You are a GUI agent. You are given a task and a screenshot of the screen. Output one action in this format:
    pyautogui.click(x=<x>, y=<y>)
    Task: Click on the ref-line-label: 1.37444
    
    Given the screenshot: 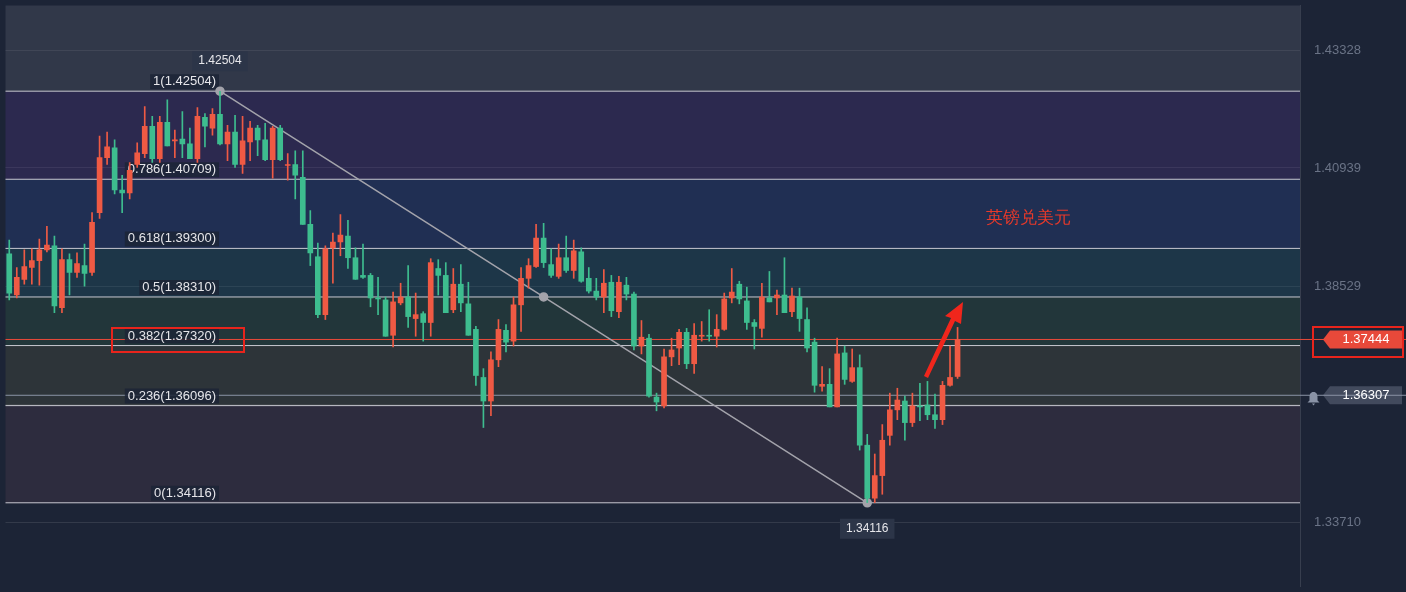 What is the action you would take?
    pyautogui.click(x=1366, y=339)
    